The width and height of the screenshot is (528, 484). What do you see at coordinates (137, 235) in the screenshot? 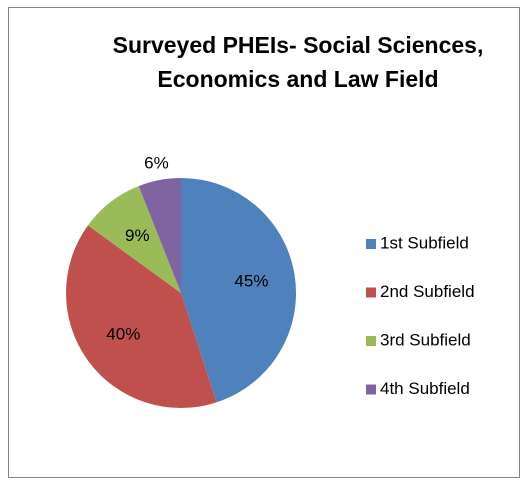
I see `data-label: 9%` at bounding box center [137, 235].